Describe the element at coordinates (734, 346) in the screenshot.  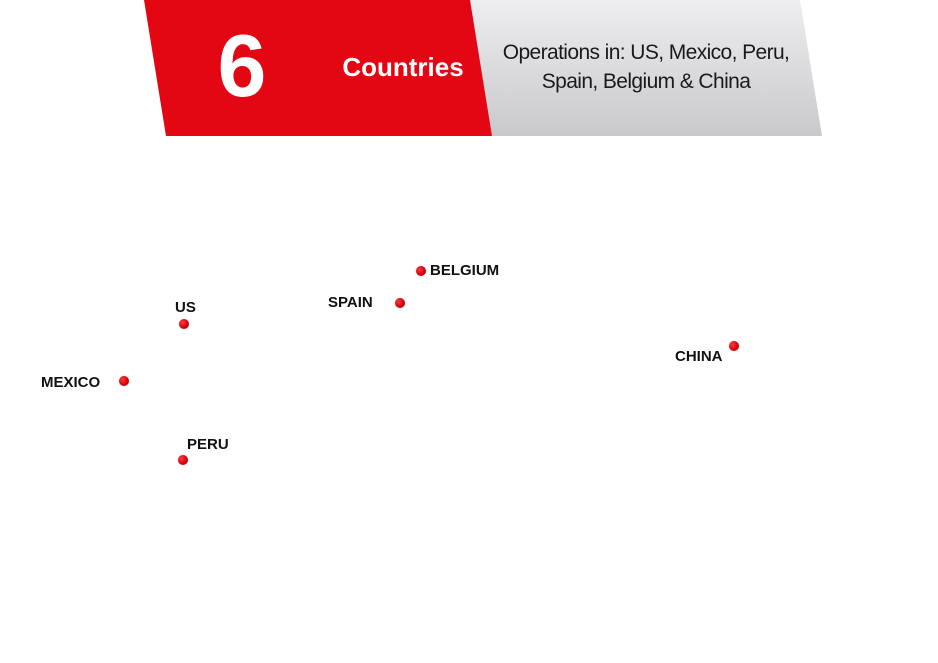
I see `marker-china` at that location.